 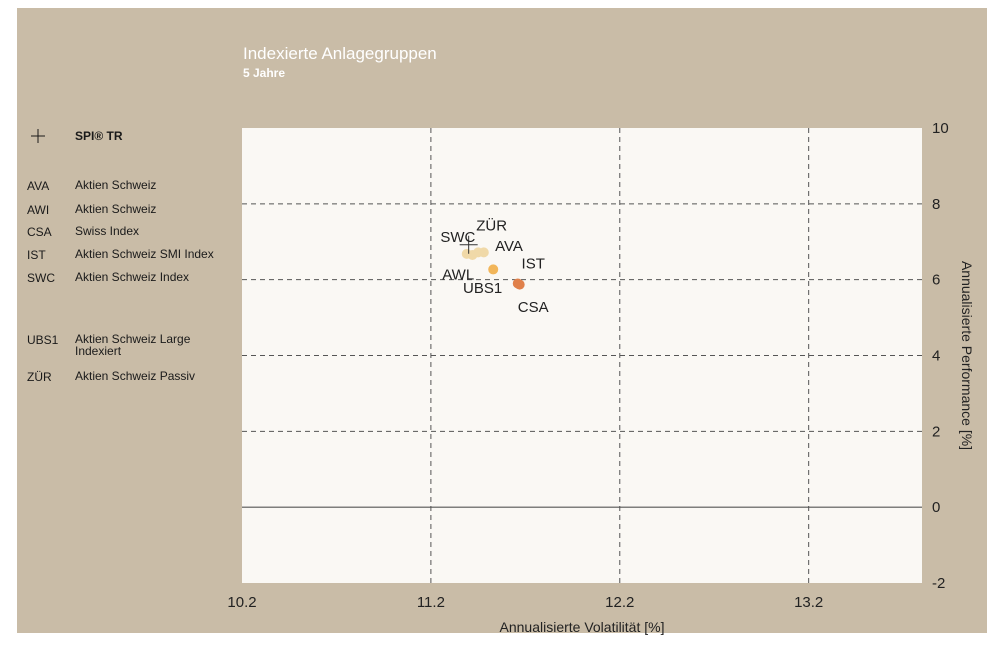 What do you see at coordinates (457, 237) in the screenshot?
I see `point-label: SWC` at bounding box center [457, 237].